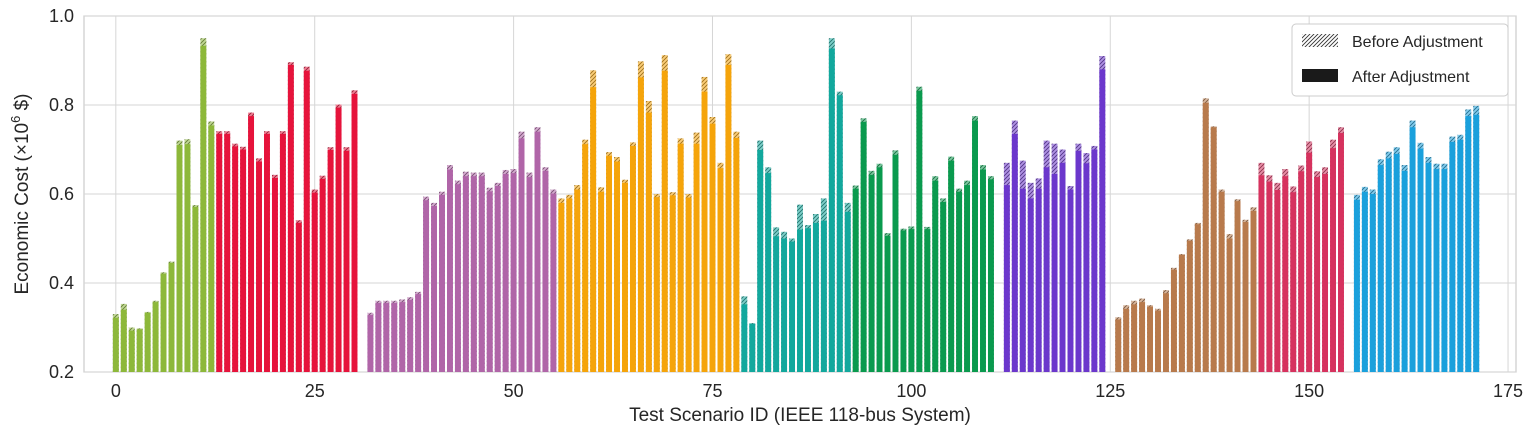 The image size is (1528, 434). I want to click on y-axis-ticks: 0.2 0.4 0.6 0.8 1.0, so click(61, 194).